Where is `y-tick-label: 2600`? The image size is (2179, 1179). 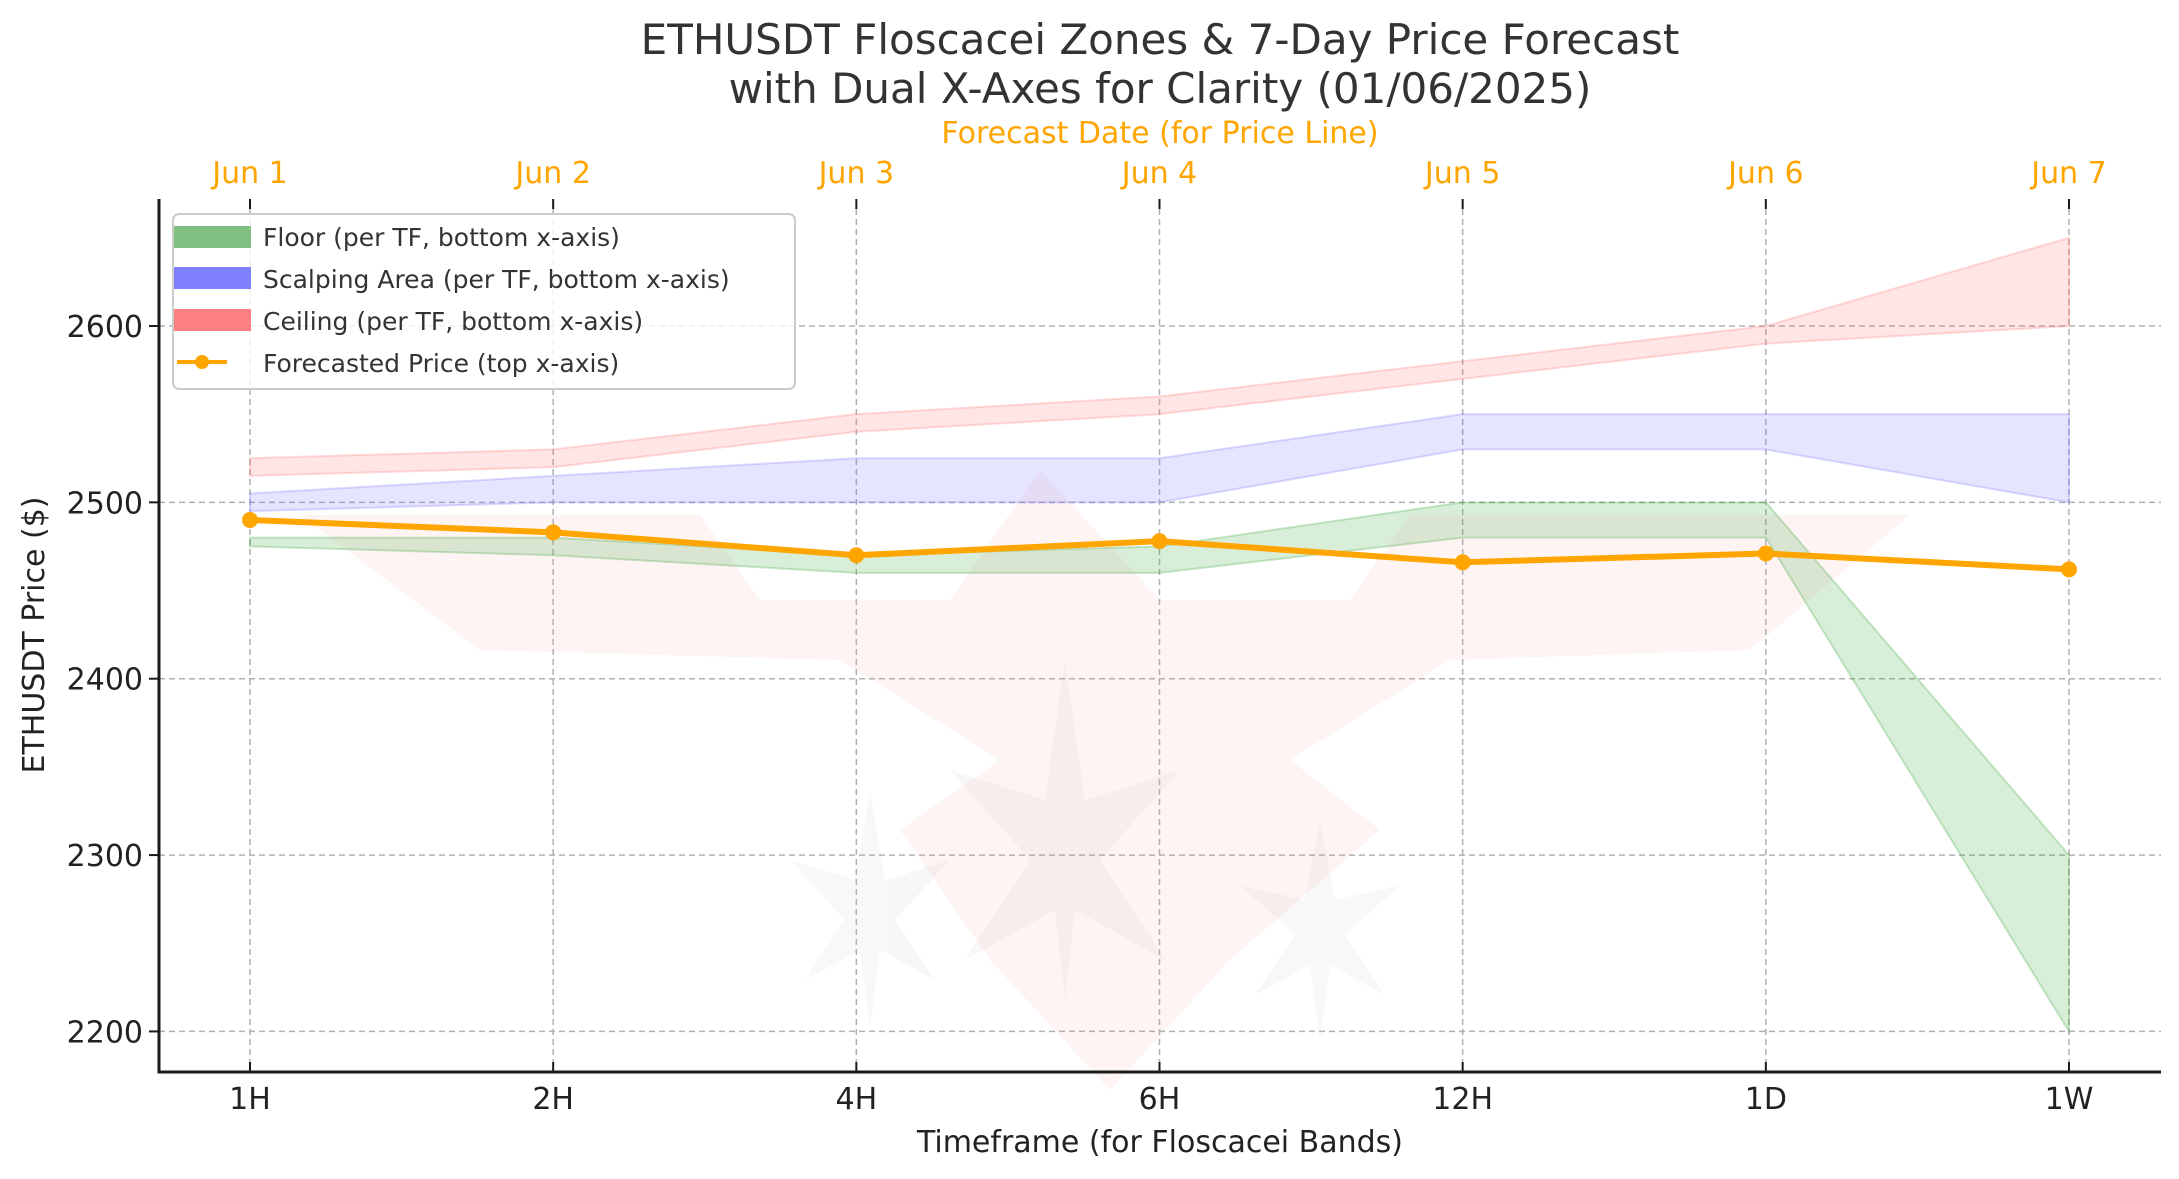 y-tick-label: 2600 is located at coordinates (105, 327).